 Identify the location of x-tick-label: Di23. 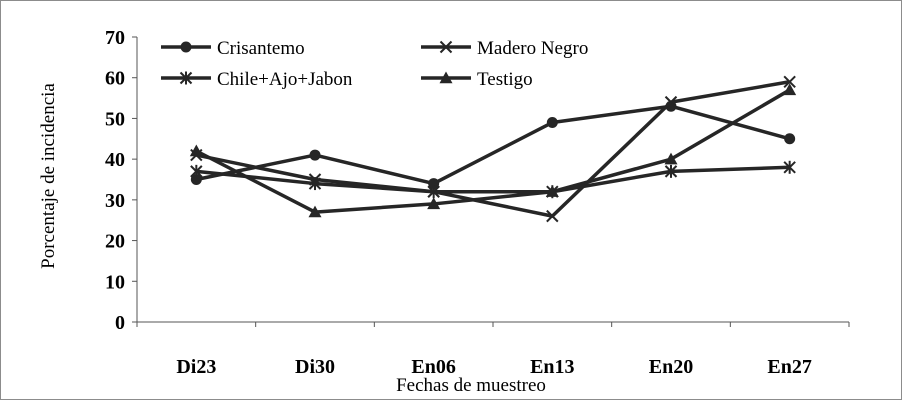
(196, 367).